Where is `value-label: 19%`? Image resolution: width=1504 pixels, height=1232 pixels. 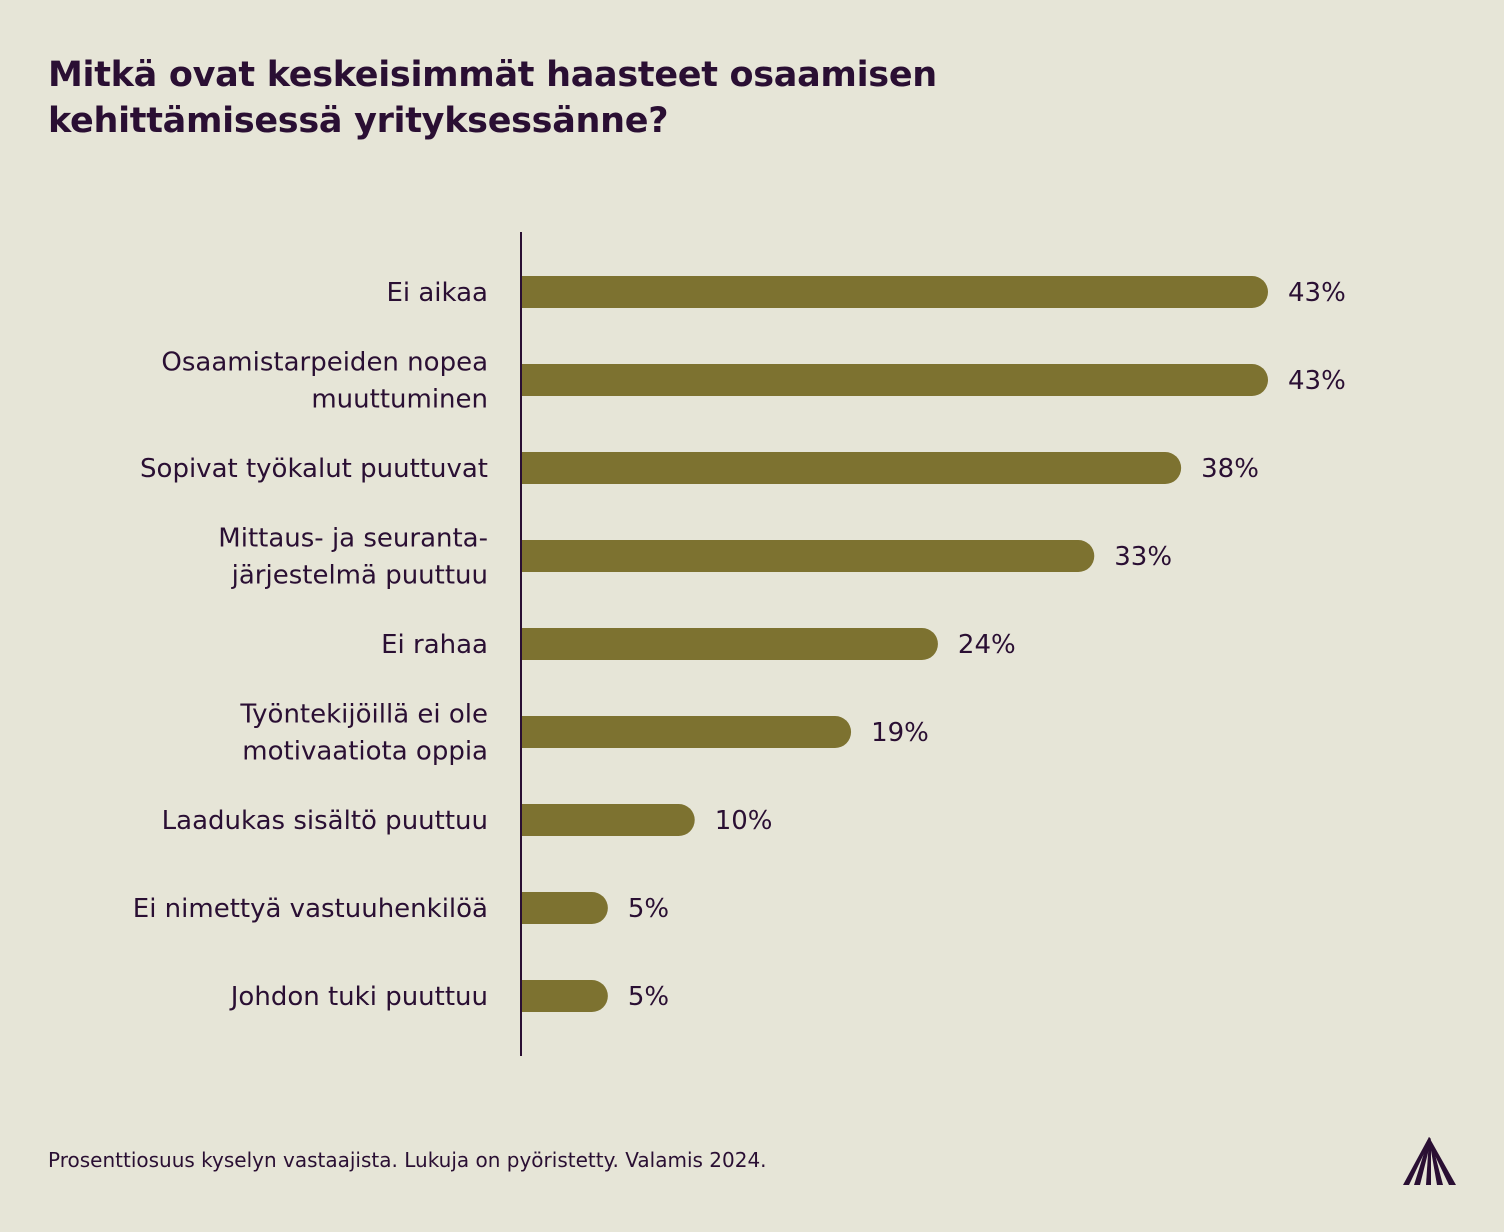
value-label: 19% is located at coordinates (900, 733).